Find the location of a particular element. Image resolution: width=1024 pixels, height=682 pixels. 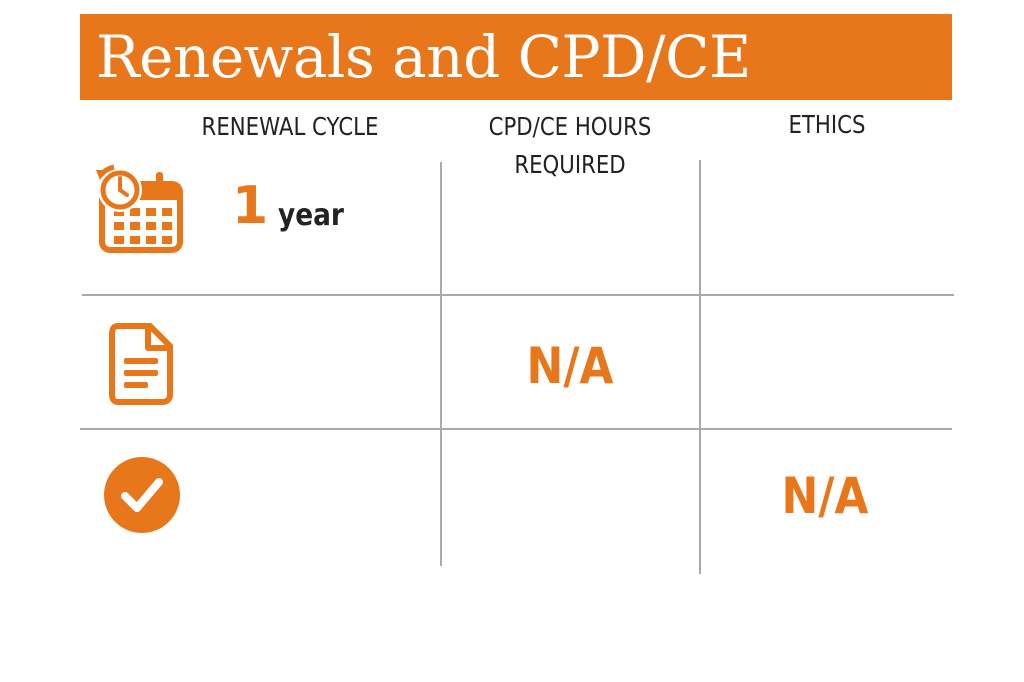

column-header-ethics: ETHICS is located at coordinates (827, 125).